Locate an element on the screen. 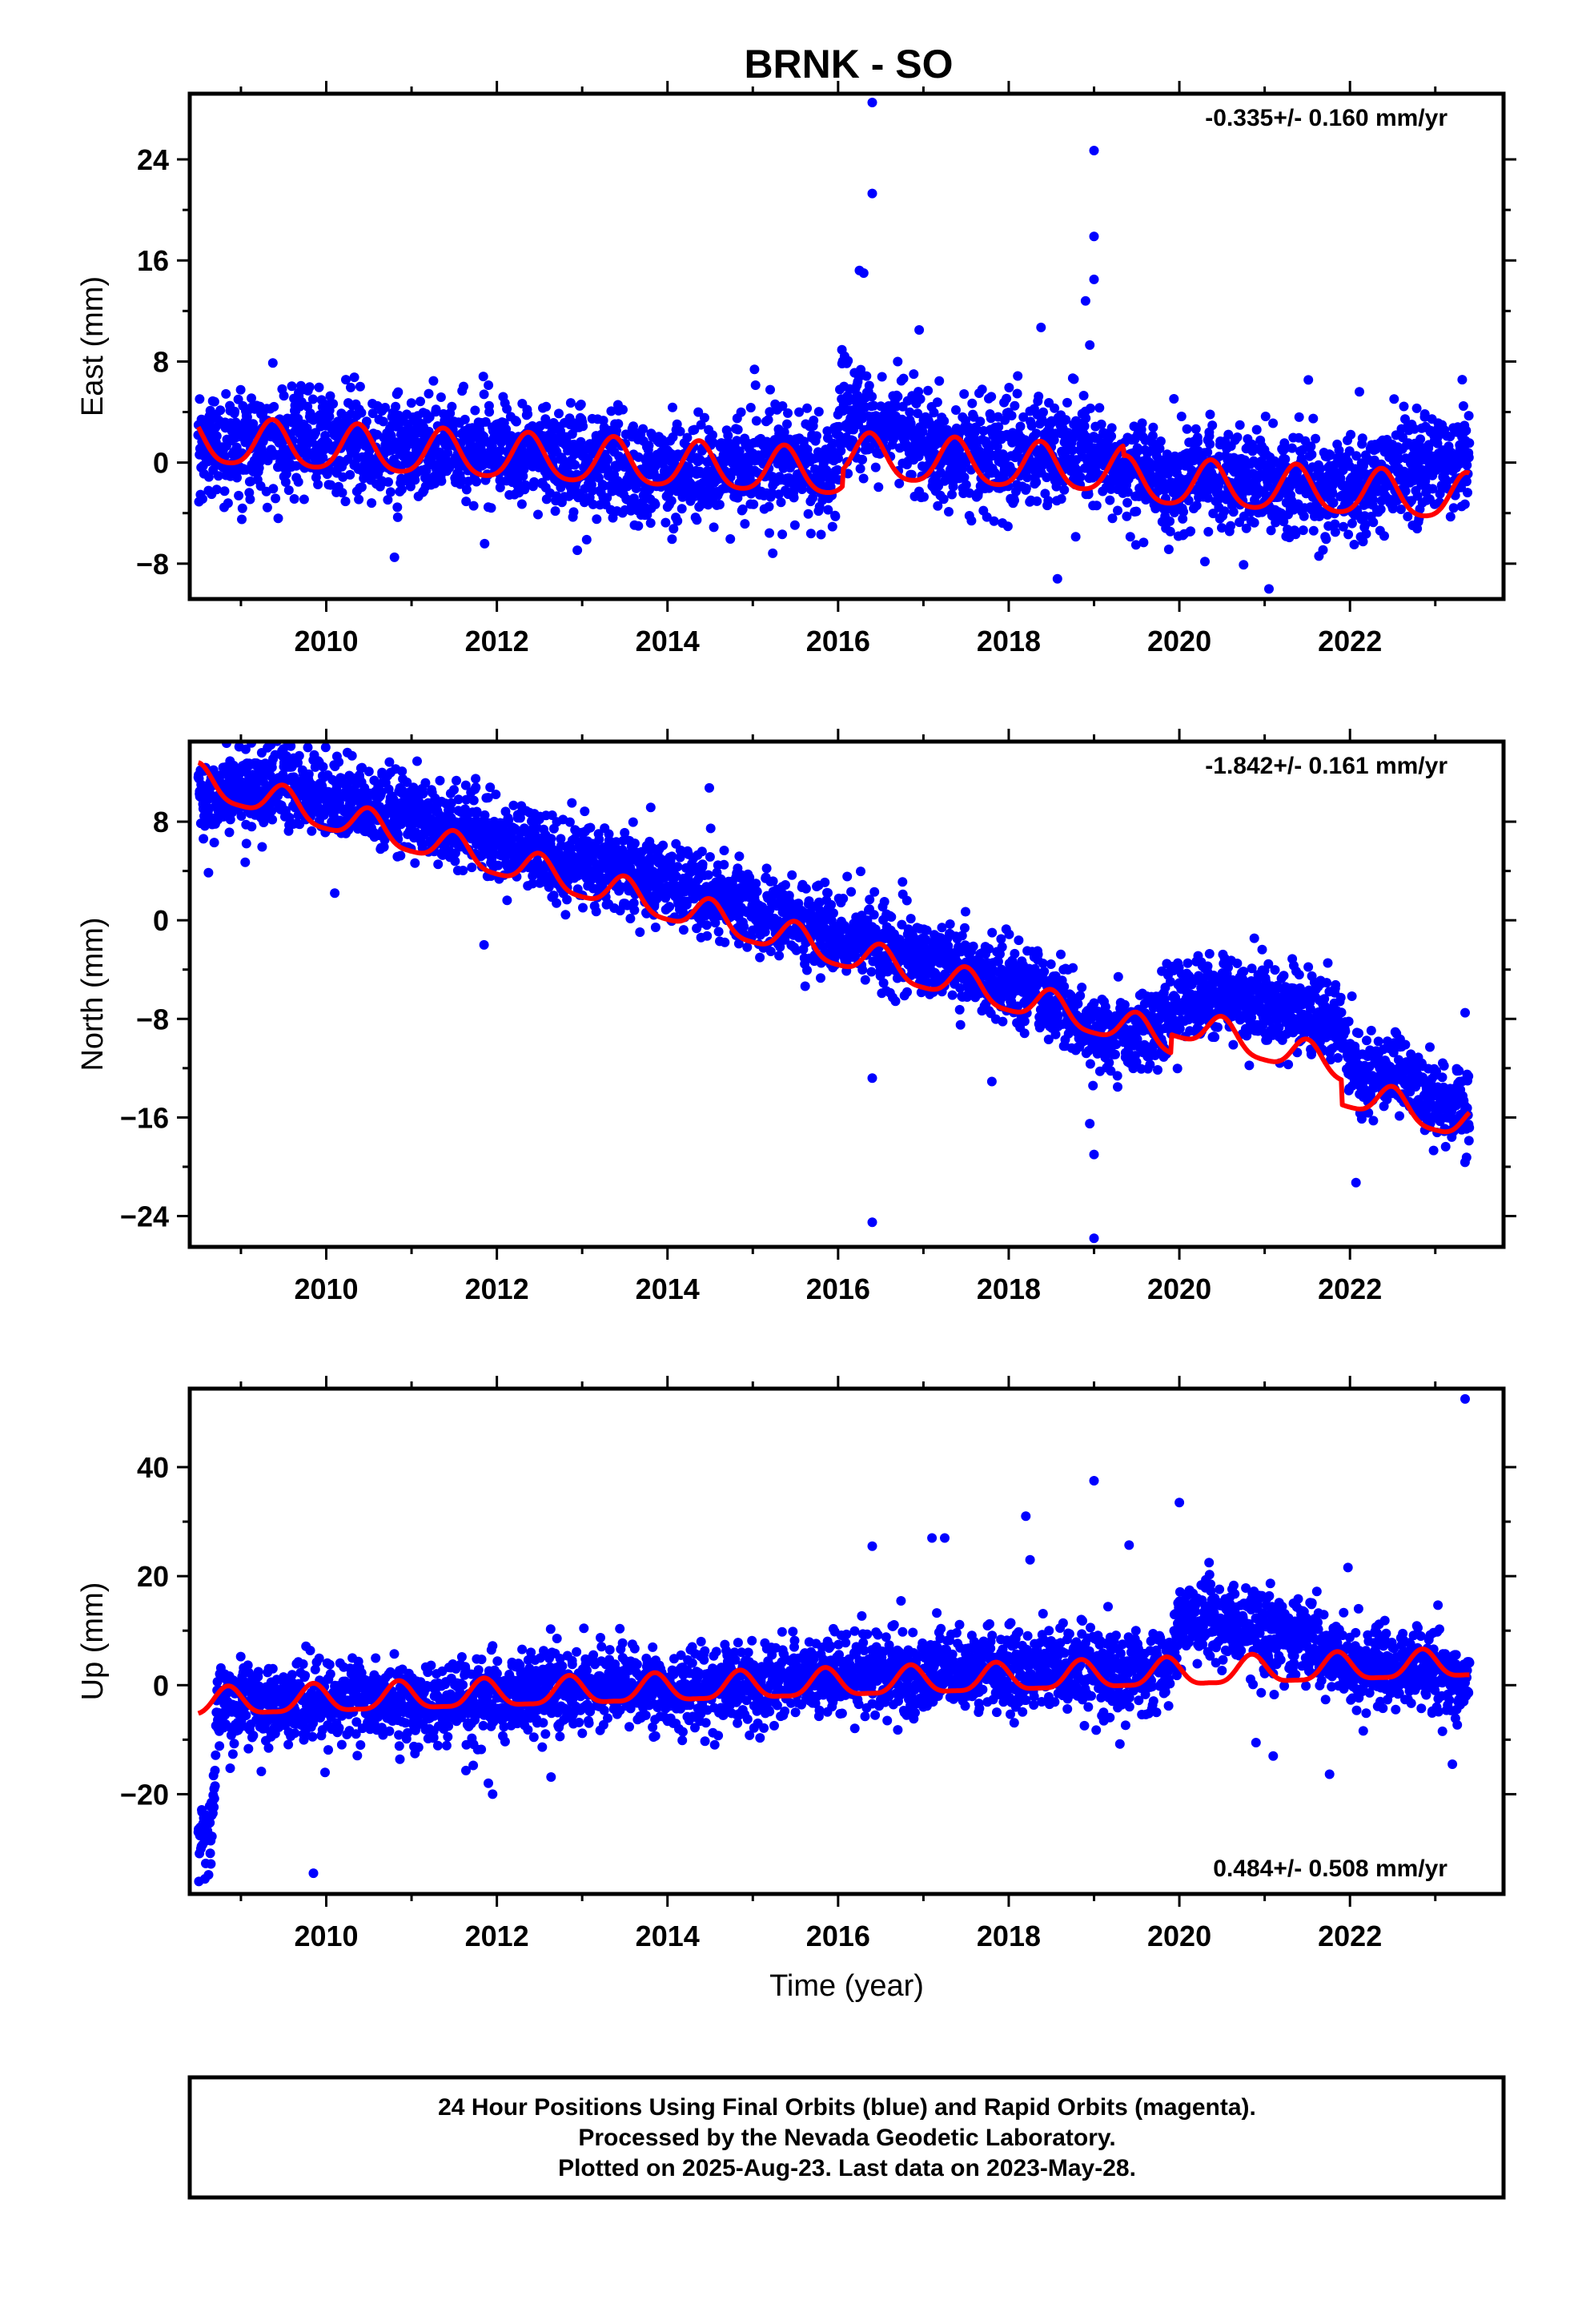  east-rate-label: -0.335+/- 0.160 mm/yr is located at coordinates (1326, 118).